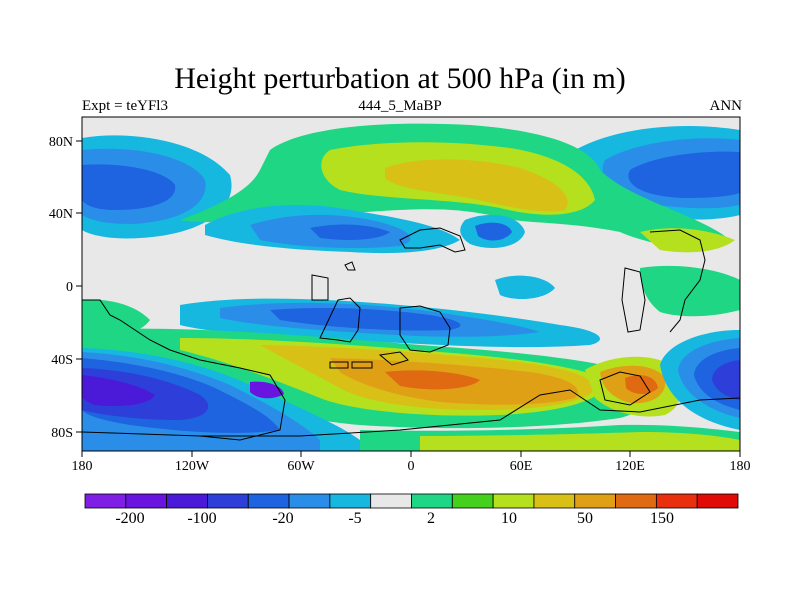 The width and height of the screenshot is (800, 600). I want to click on colorbar, so click(411, 501).